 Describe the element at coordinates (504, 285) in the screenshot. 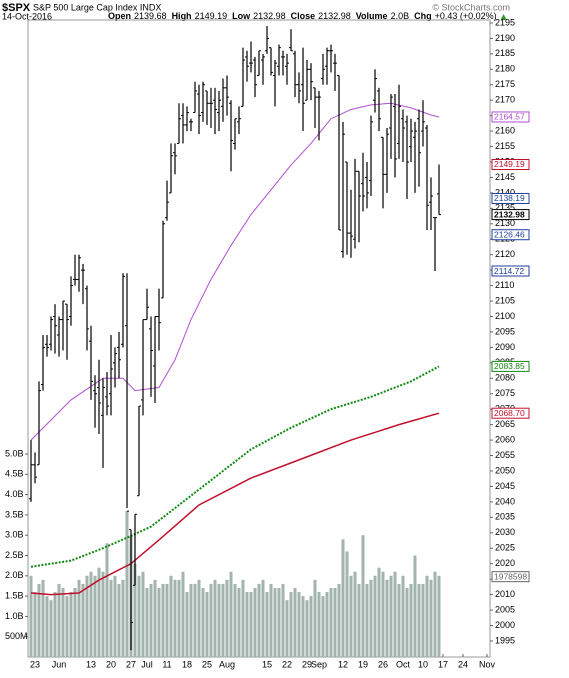

I see `y-tick-label: 2110` at that location.